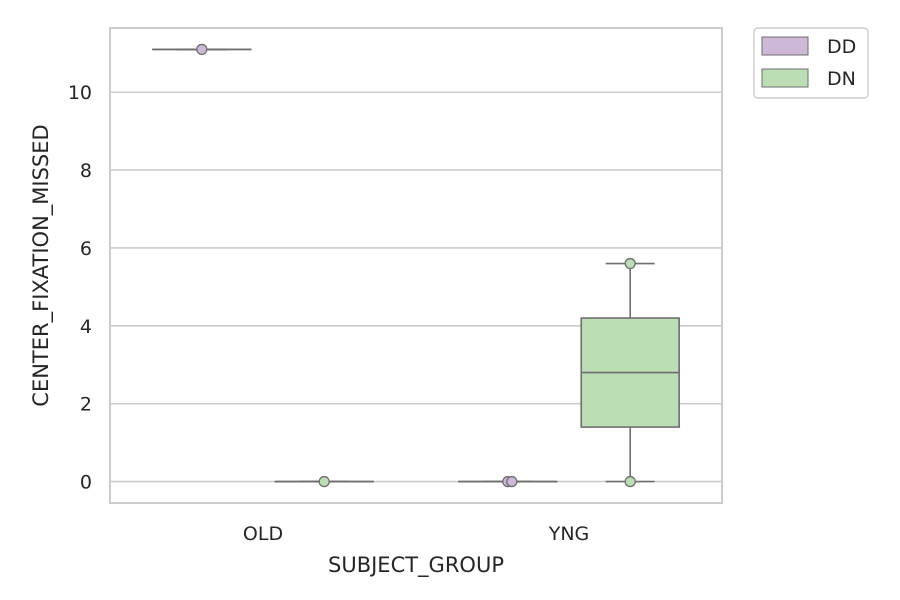 The image size is (900, 600). What do you see at coordinates (811, 63) in the screenshot?
I see `legend: DD DN` at bounding box center [811, 63].